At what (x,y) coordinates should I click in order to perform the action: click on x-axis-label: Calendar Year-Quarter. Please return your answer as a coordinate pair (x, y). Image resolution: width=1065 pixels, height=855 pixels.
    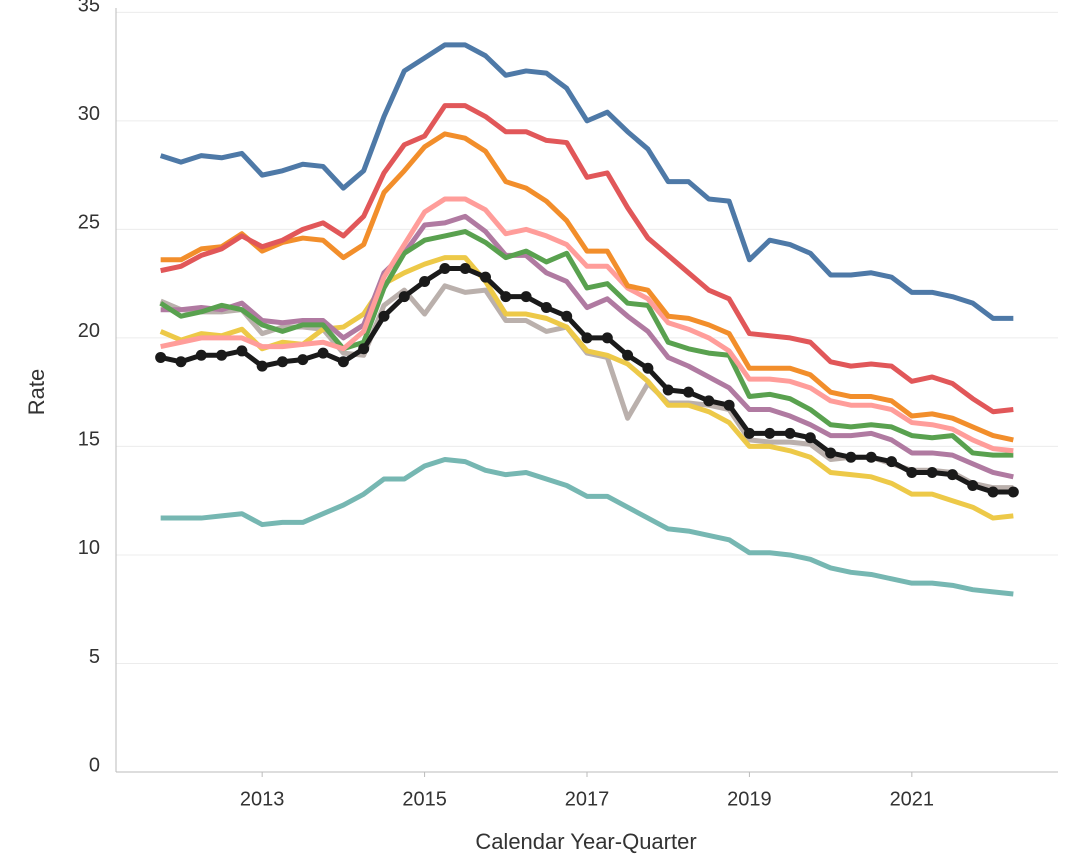
    Looking at the image, I should click on (585, 841).